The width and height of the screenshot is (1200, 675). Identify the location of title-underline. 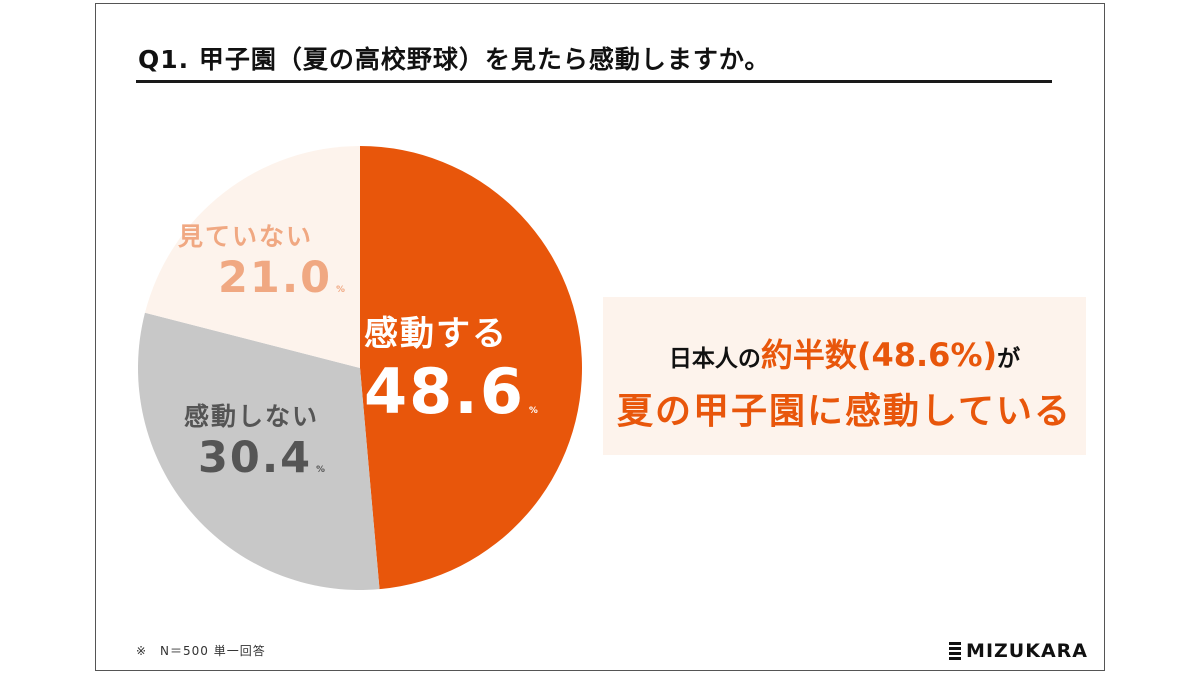
(594, 81).